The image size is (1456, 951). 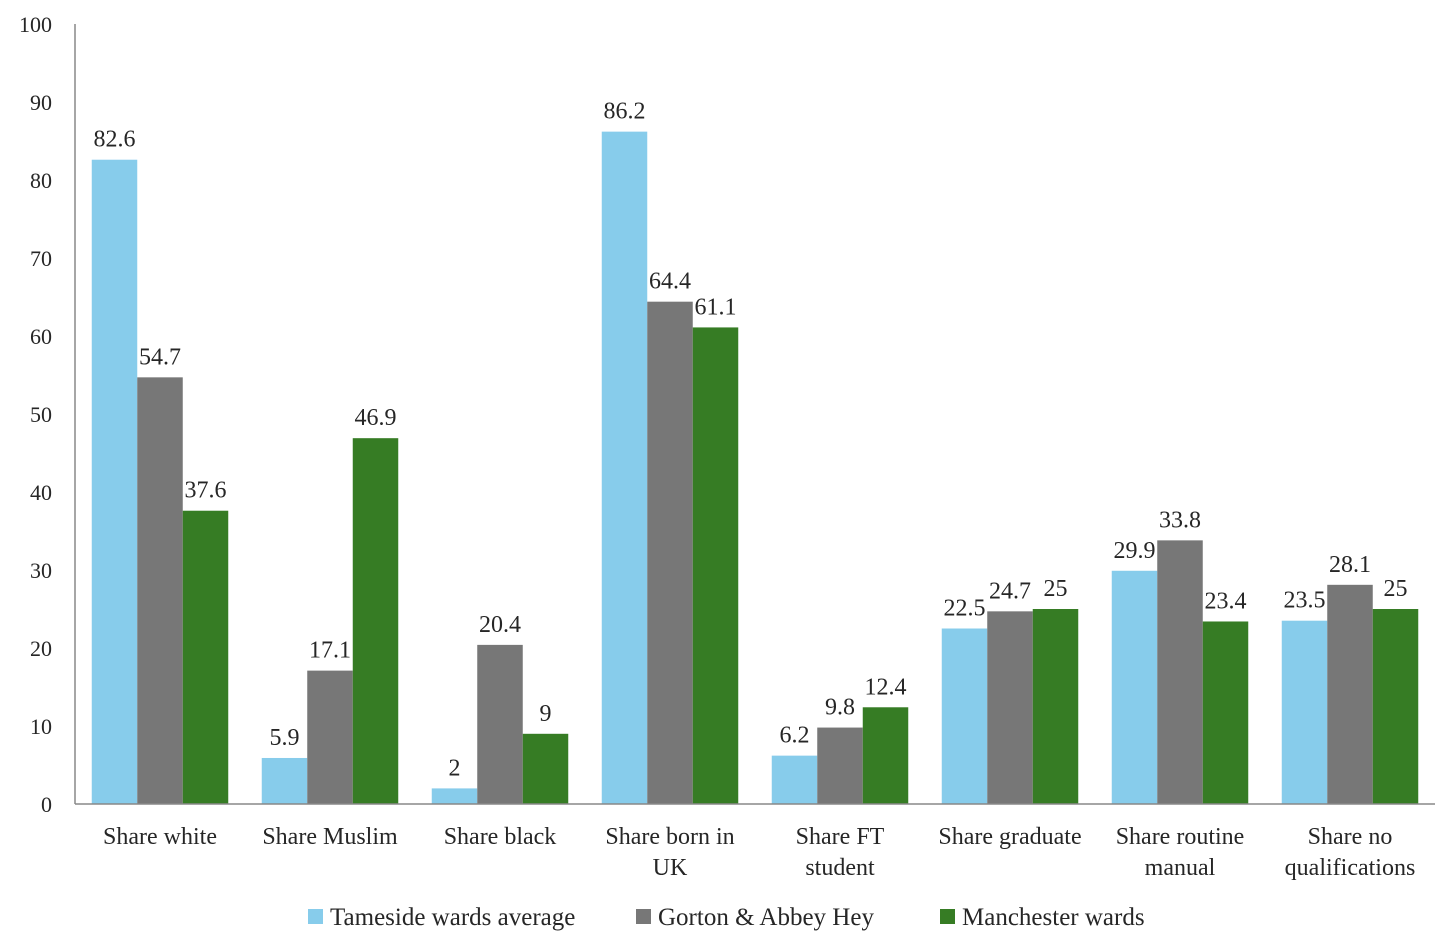 What do you see at coordinates (285, 738) in the screenshot?
I see `data-label: 5.9` at bounding box center [285, 738].